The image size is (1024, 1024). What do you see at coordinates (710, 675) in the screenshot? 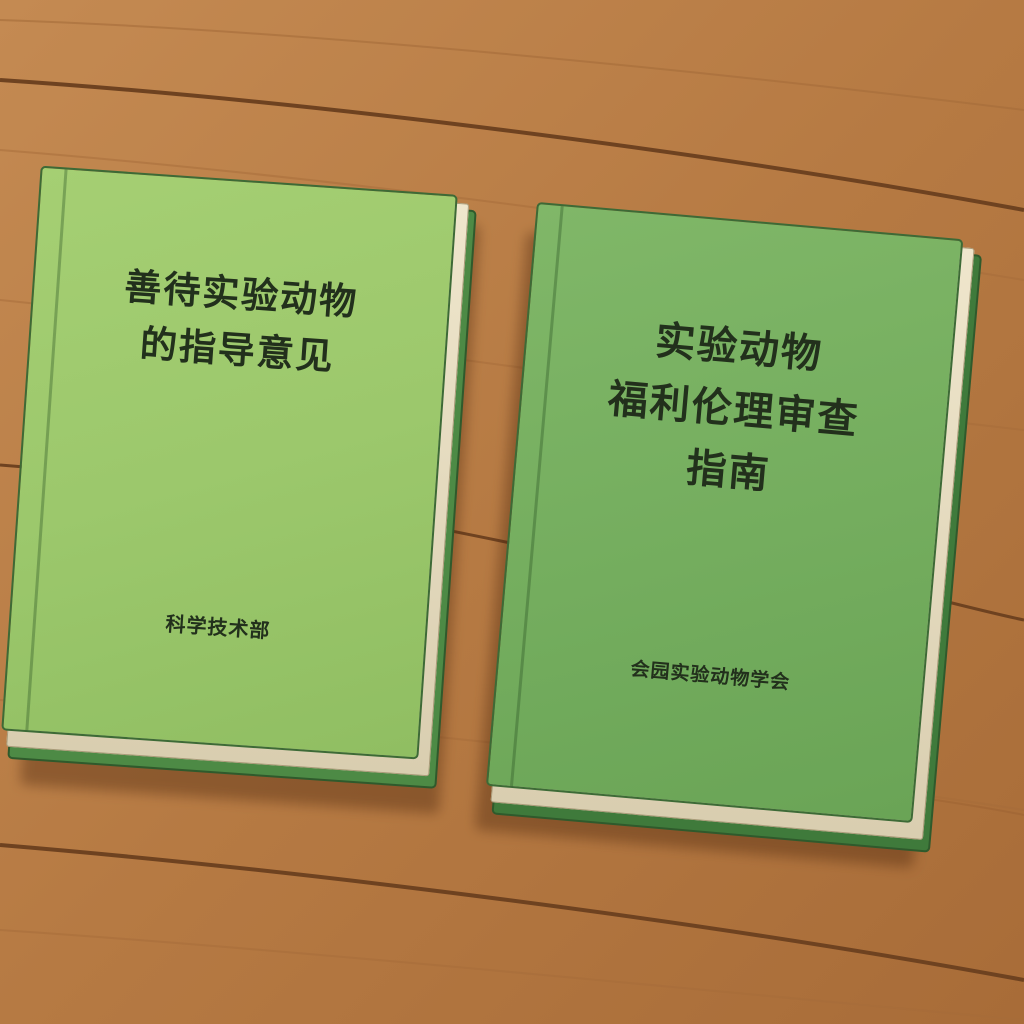
I see `book-publisher: 会园实验动物学会` at bounding box center [710, 675].